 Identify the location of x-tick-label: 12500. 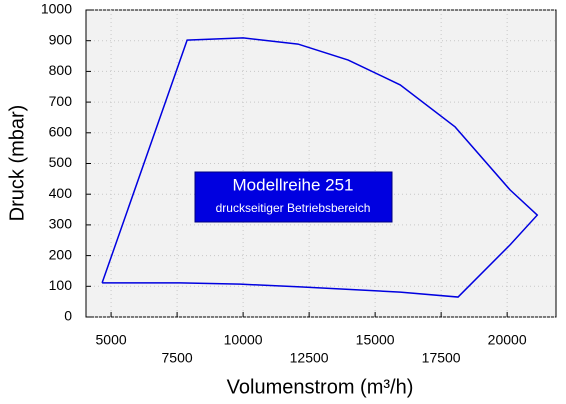
(309, 358).